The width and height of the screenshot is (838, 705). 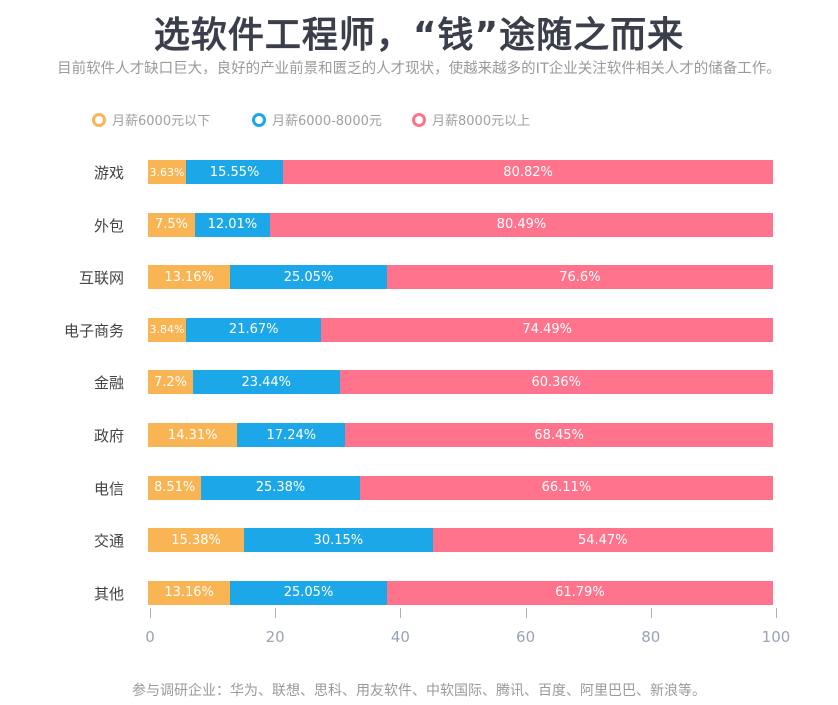 I want to click on data-label: 66.11%, so click(x=566, y=488).